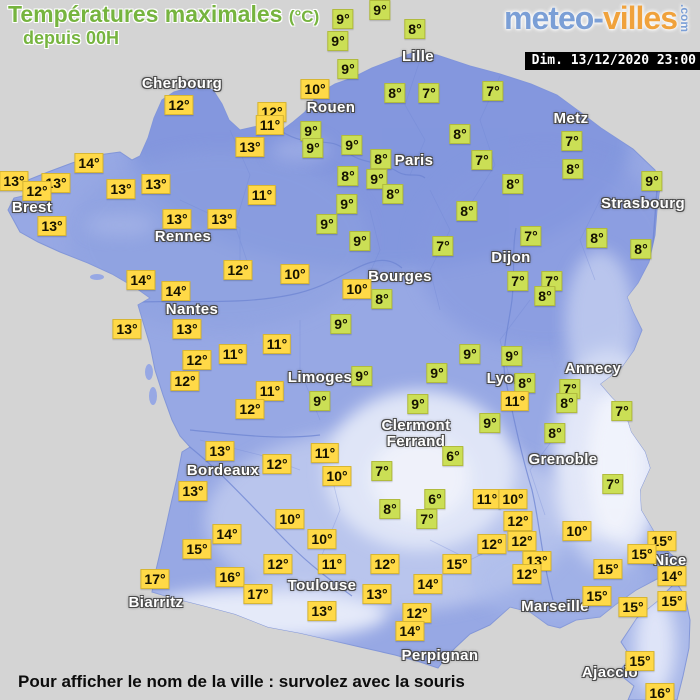 The width and height of the screenshot is (700, 700). Describe the element at coordinates (660, 691) in the screenshot. I see `temp-badge: 16°` at that location.